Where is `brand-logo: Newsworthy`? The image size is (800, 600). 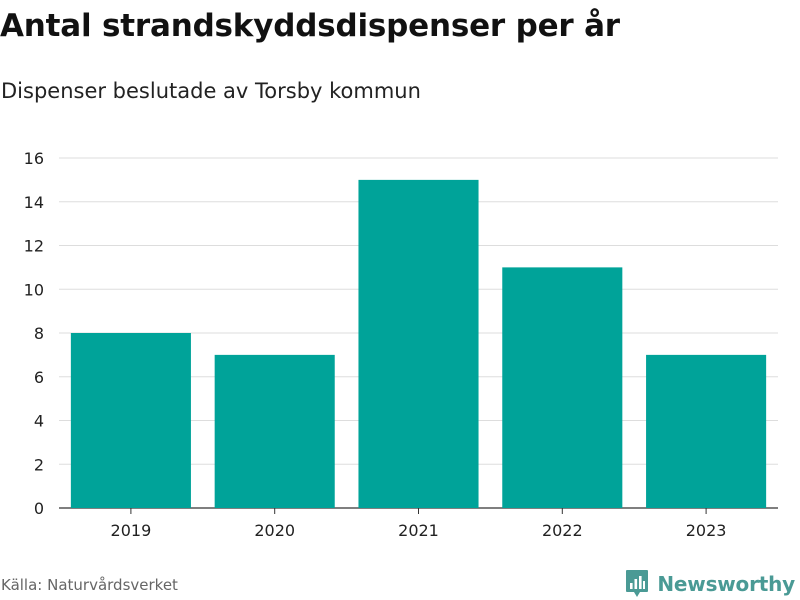 brand-logo: Newsworthy is located at coordinates (710, 584).